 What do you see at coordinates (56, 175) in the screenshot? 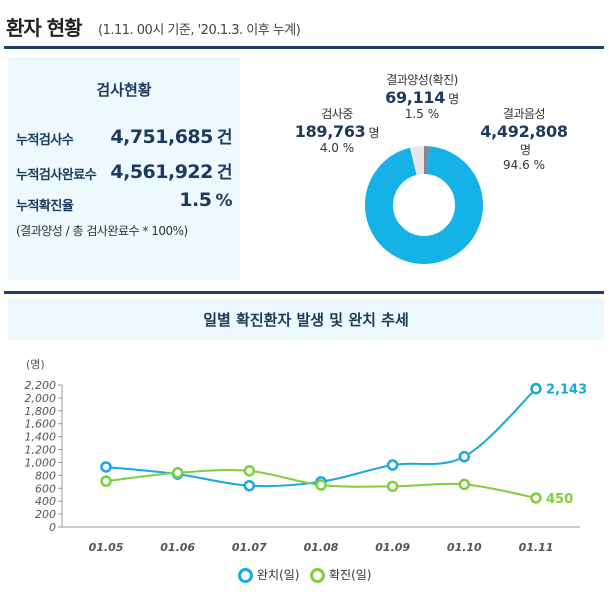
I see `completed-tests-label: 누적검사완료수` at bounding box center [56, 175].